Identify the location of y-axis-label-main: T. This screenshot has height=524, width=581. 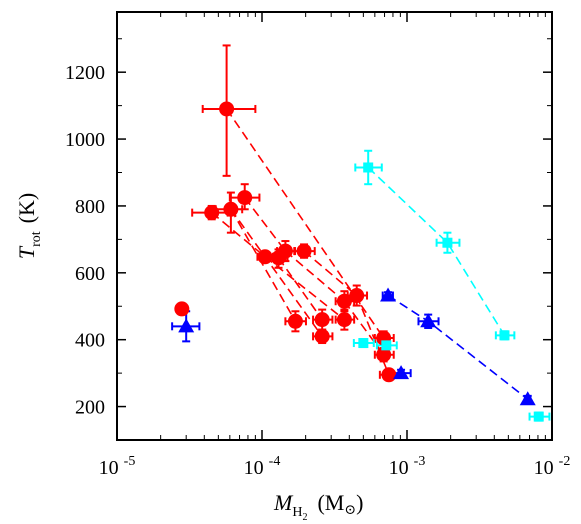
(26, 252).